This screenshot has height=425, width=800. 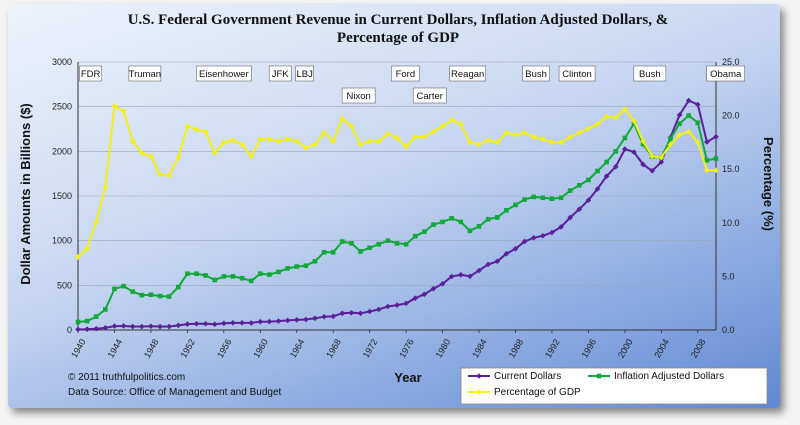 What do you see at coordinates (467, 74) in the screenshot?
I see `president-label: Reagan` at bounding box center [467, 74].